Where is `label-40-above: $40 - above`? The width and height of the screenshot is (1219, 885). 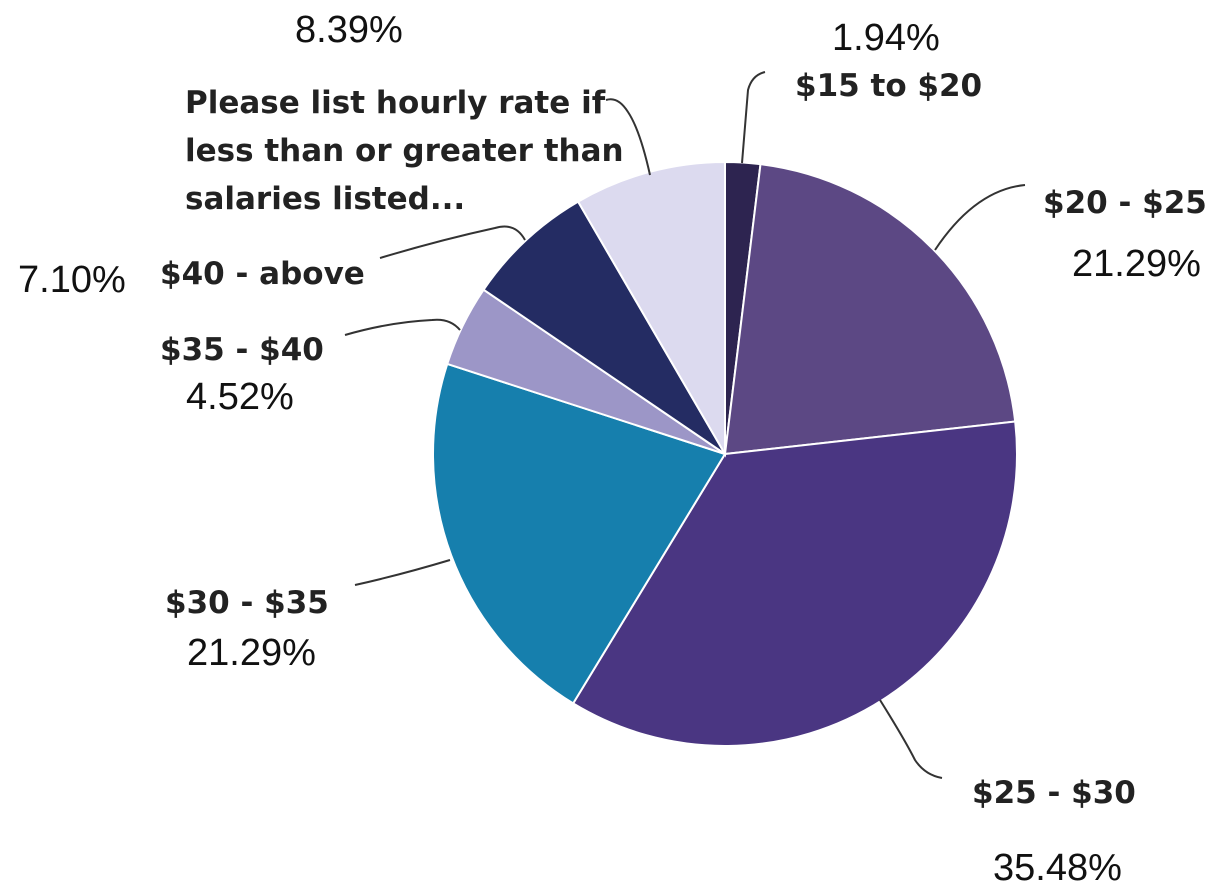 label-40-above: $40 - above is located at coordinates (262, 274).